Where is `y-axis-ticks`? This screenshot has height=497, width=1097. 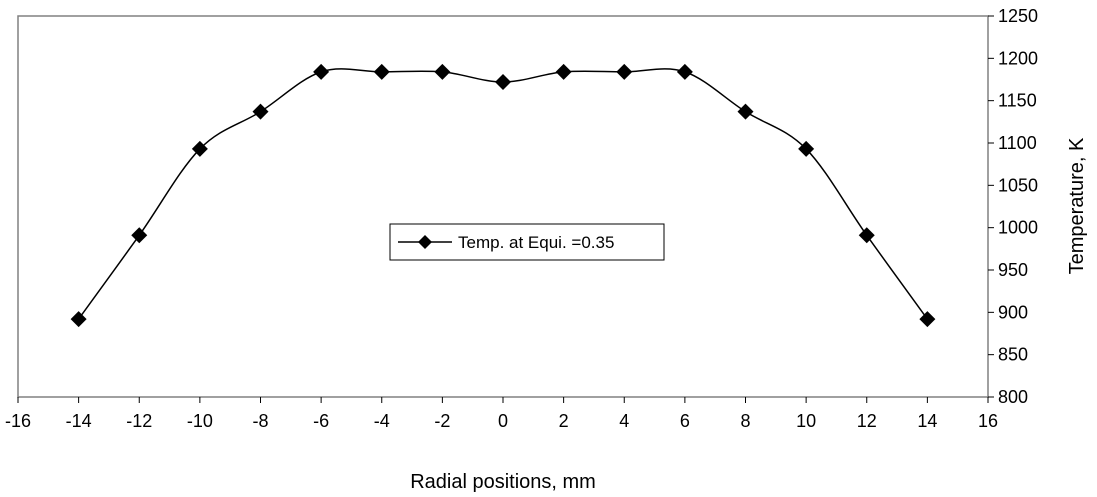 y-axis-ticks is located at coordinates (991, 206).